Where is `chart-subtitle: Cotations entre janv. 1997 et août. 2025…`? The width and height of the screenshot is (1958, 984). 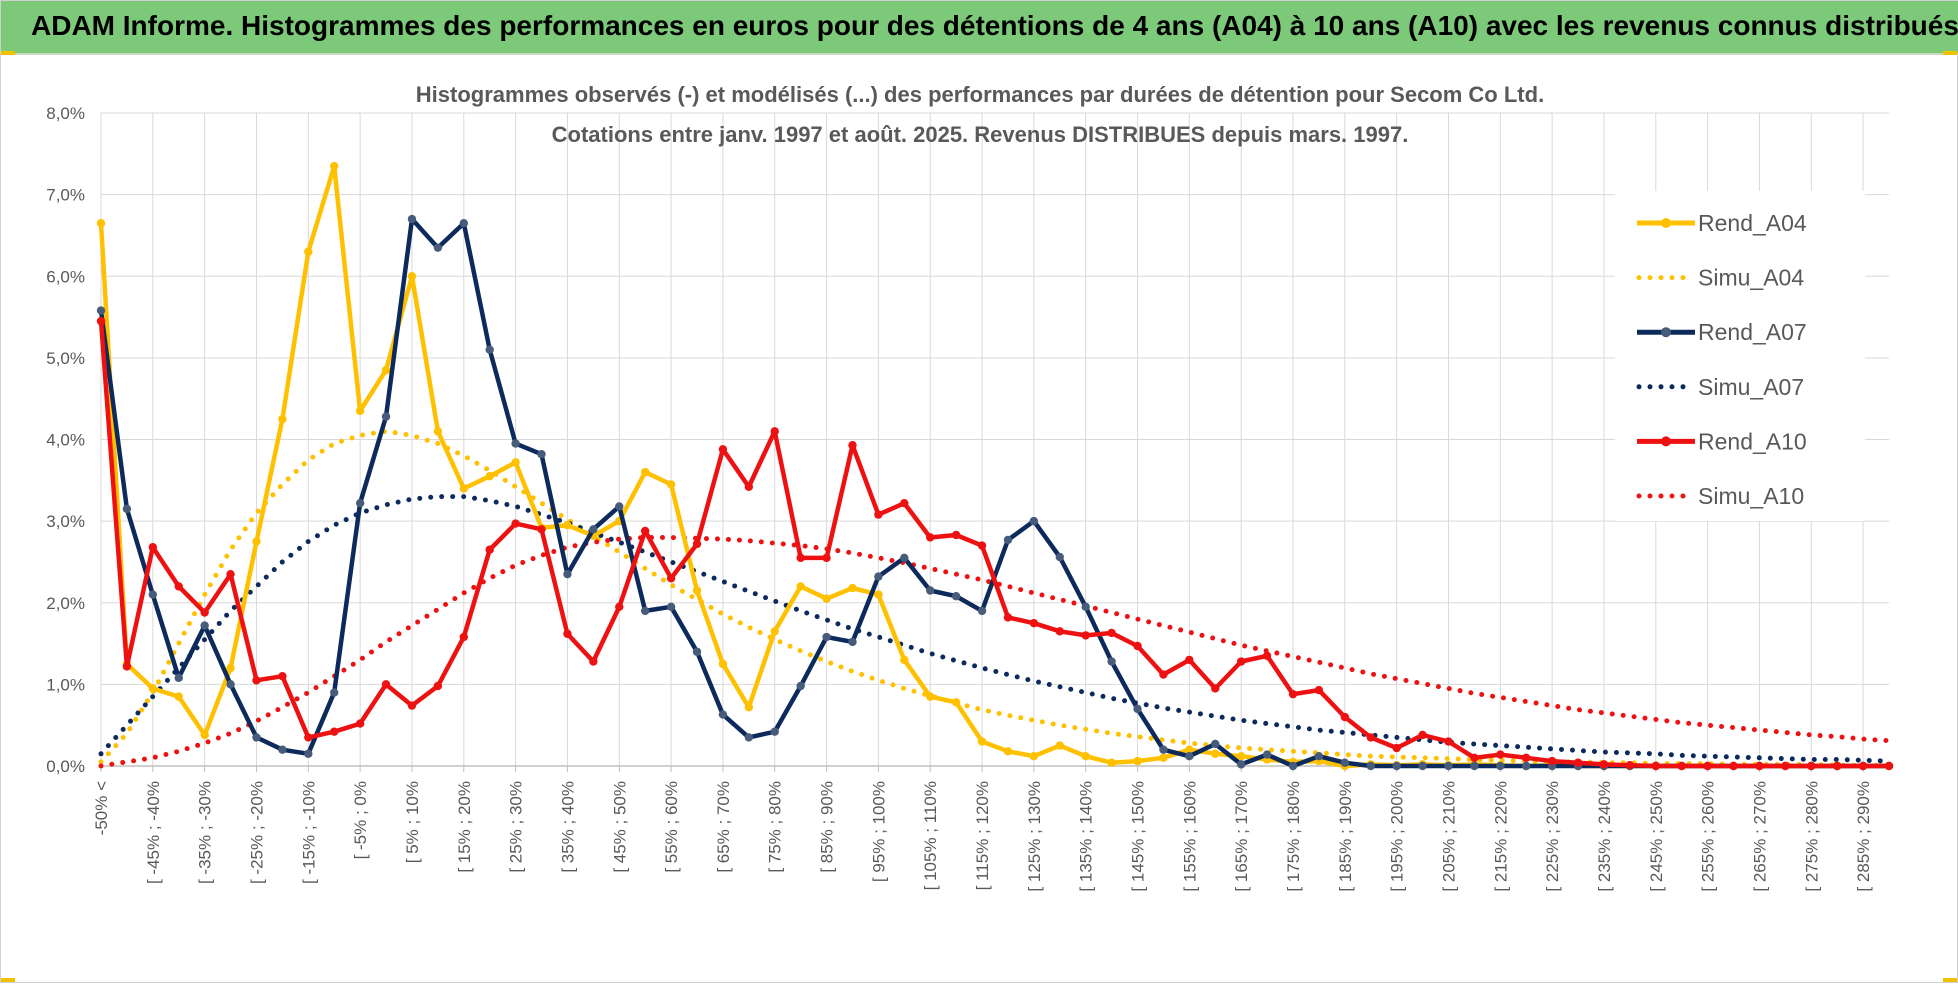
chart-subtitle: Cotations entre janv. 1997 et août. 2025… is located at coordinates (980, 134).